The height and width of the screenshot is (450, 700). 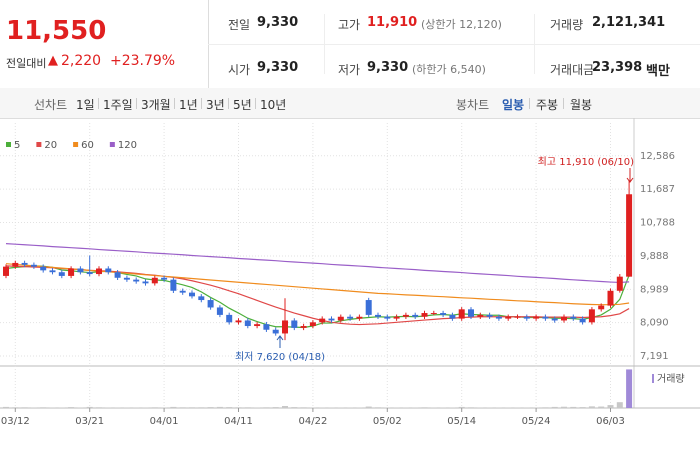 What do you see at coordinates (654, 256) in the screenshot?
I see `y-tick-label: 9,888` at bounding box center [654, 256].